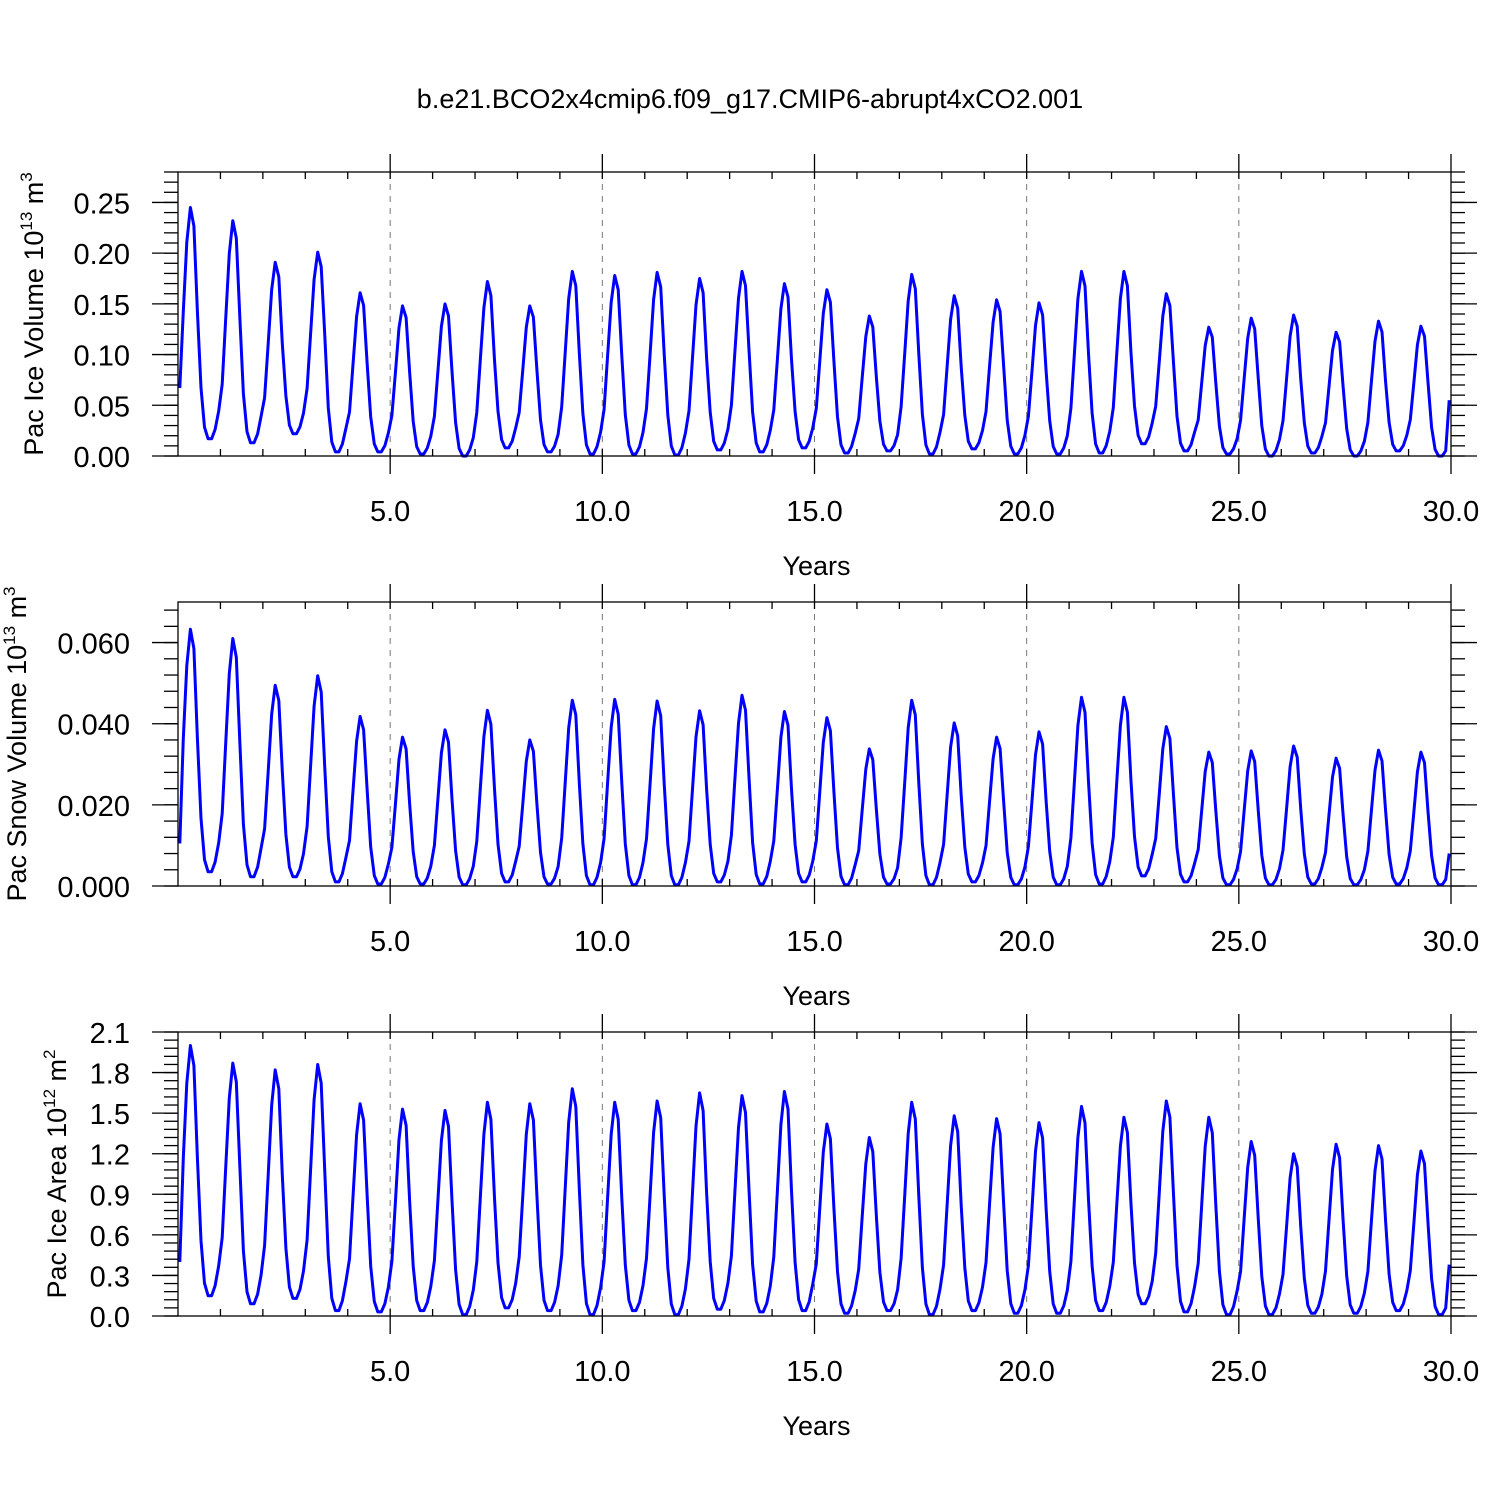  Describe the element at coordinates (110, 1034) in the screenshot. I see `y-tick-label: 2.1` at that location.